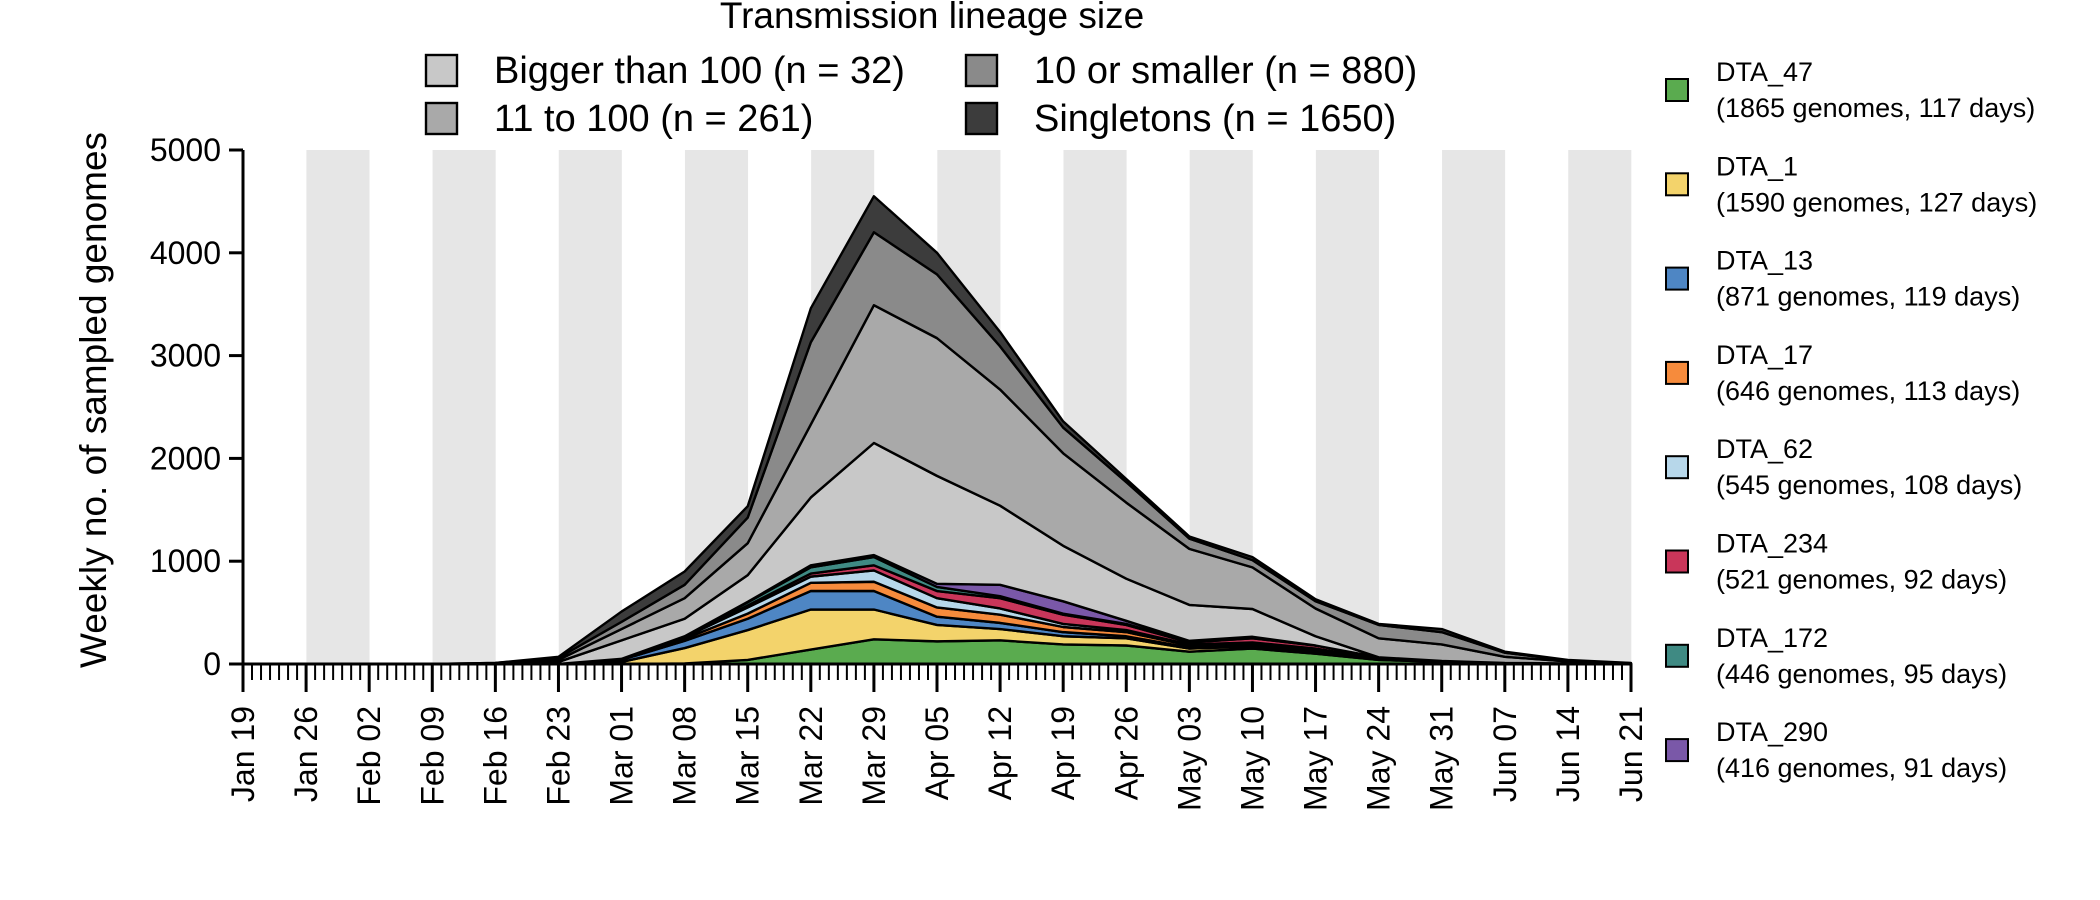 The width and height of the screenshot is (2100, 900). Describe the element at coordinates (1631, 754) in the screenshot. I see `x-tick-label: Jun 21` at that location.